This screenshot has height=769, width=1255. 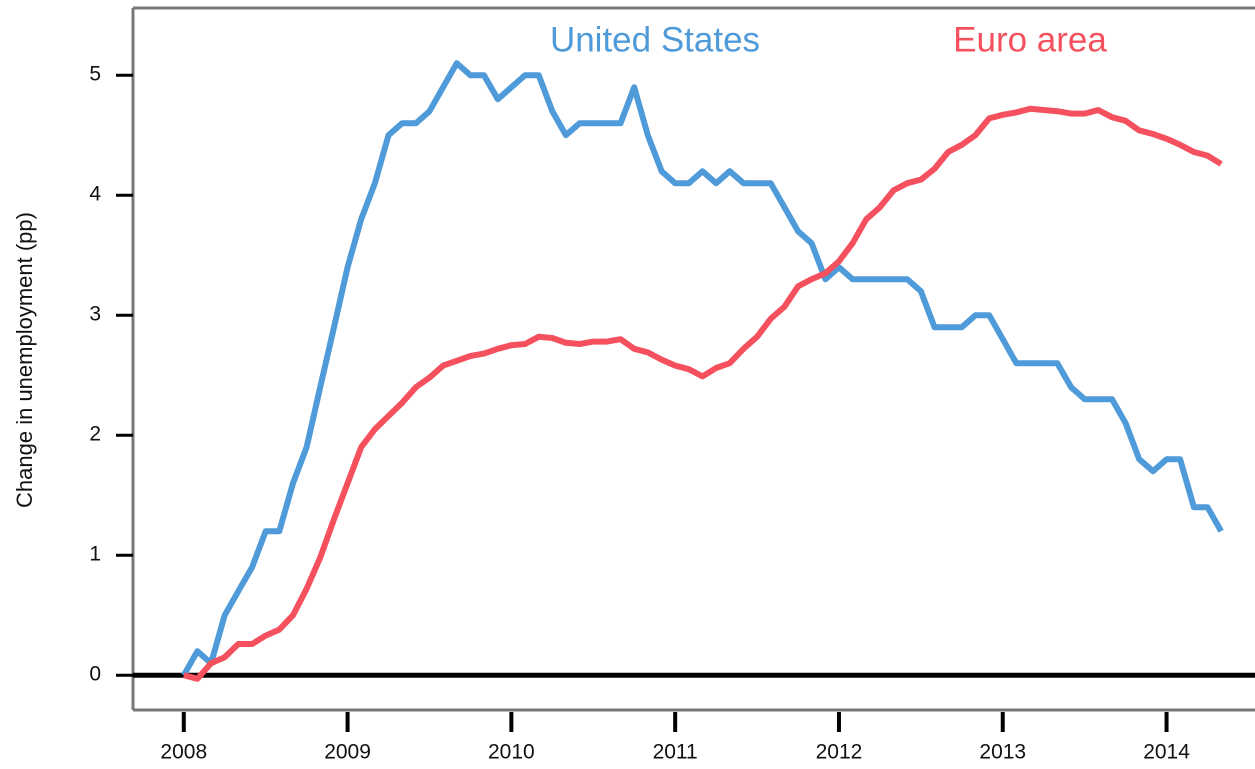 What do you see at coordinates (95, 554) in the screenshot?
I see `y-tick-label: 1` at bounding box center [95, 554].